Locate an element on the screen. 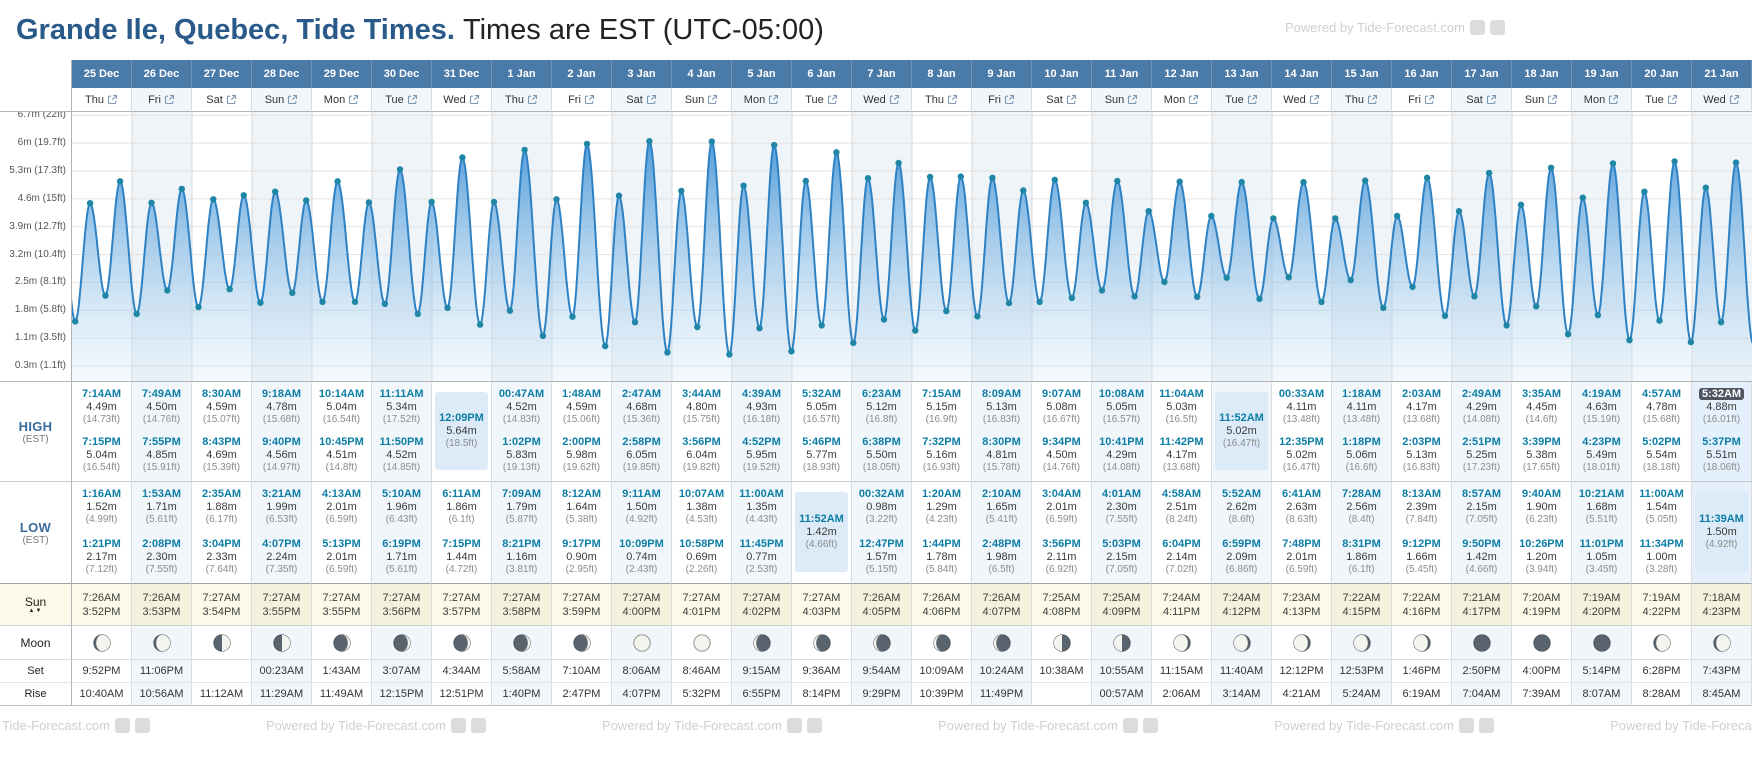 The width and height of the screenshot is (1752, 780). tide-height-ft: (6.23ft) is located at coordinates (1541, 519).